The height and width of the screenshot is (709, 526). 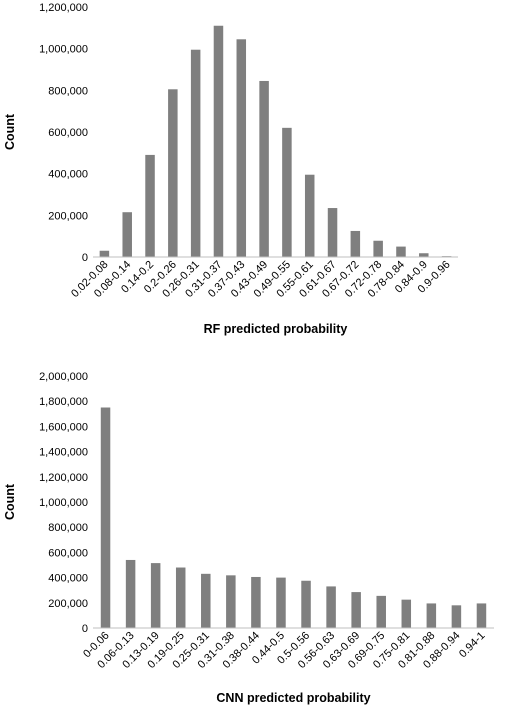 I want to click on x-axis-title: RF predicted probability, so click(x=276, y=329).